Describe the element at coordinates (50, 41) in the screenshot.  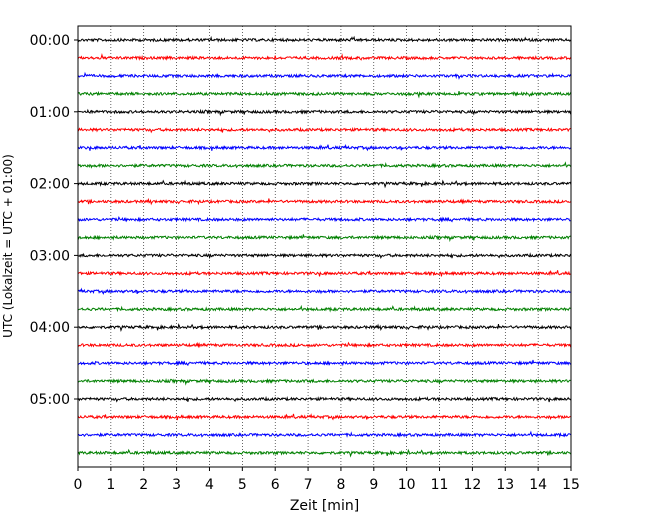
I see `y-tick-label: 00:00` at that location.